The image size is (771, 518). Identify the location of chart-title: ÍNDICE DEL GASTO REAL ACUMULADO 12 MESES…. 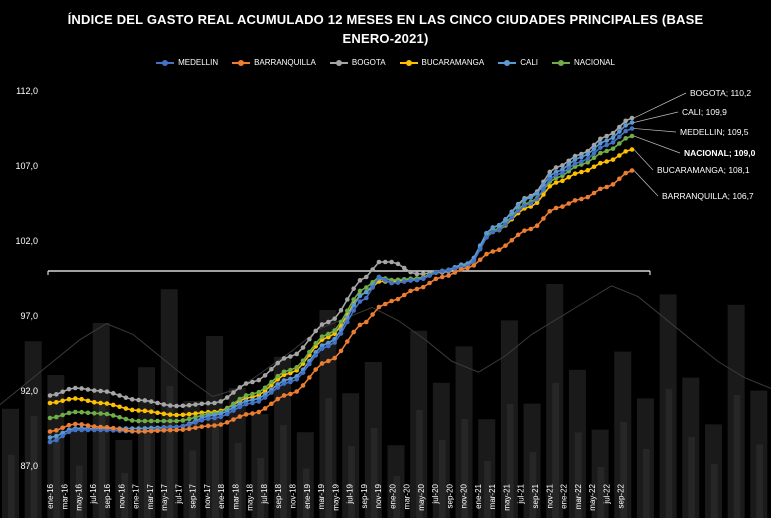
(385, 29).